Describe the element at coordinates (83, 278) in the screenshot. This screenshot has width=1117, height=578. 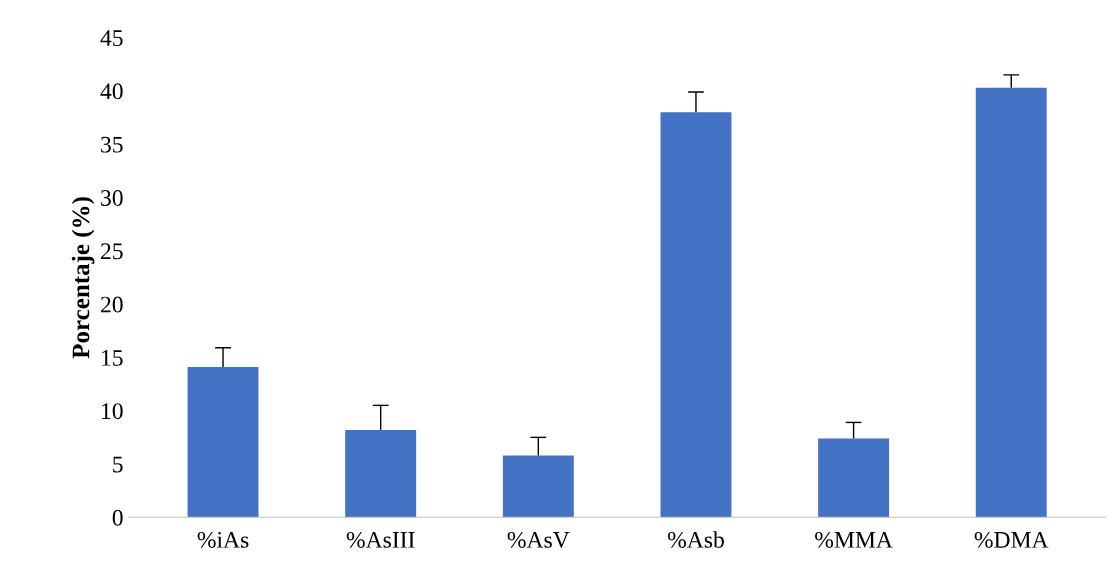
I see `y-axis-title: Porcentaje (%)` at that location.